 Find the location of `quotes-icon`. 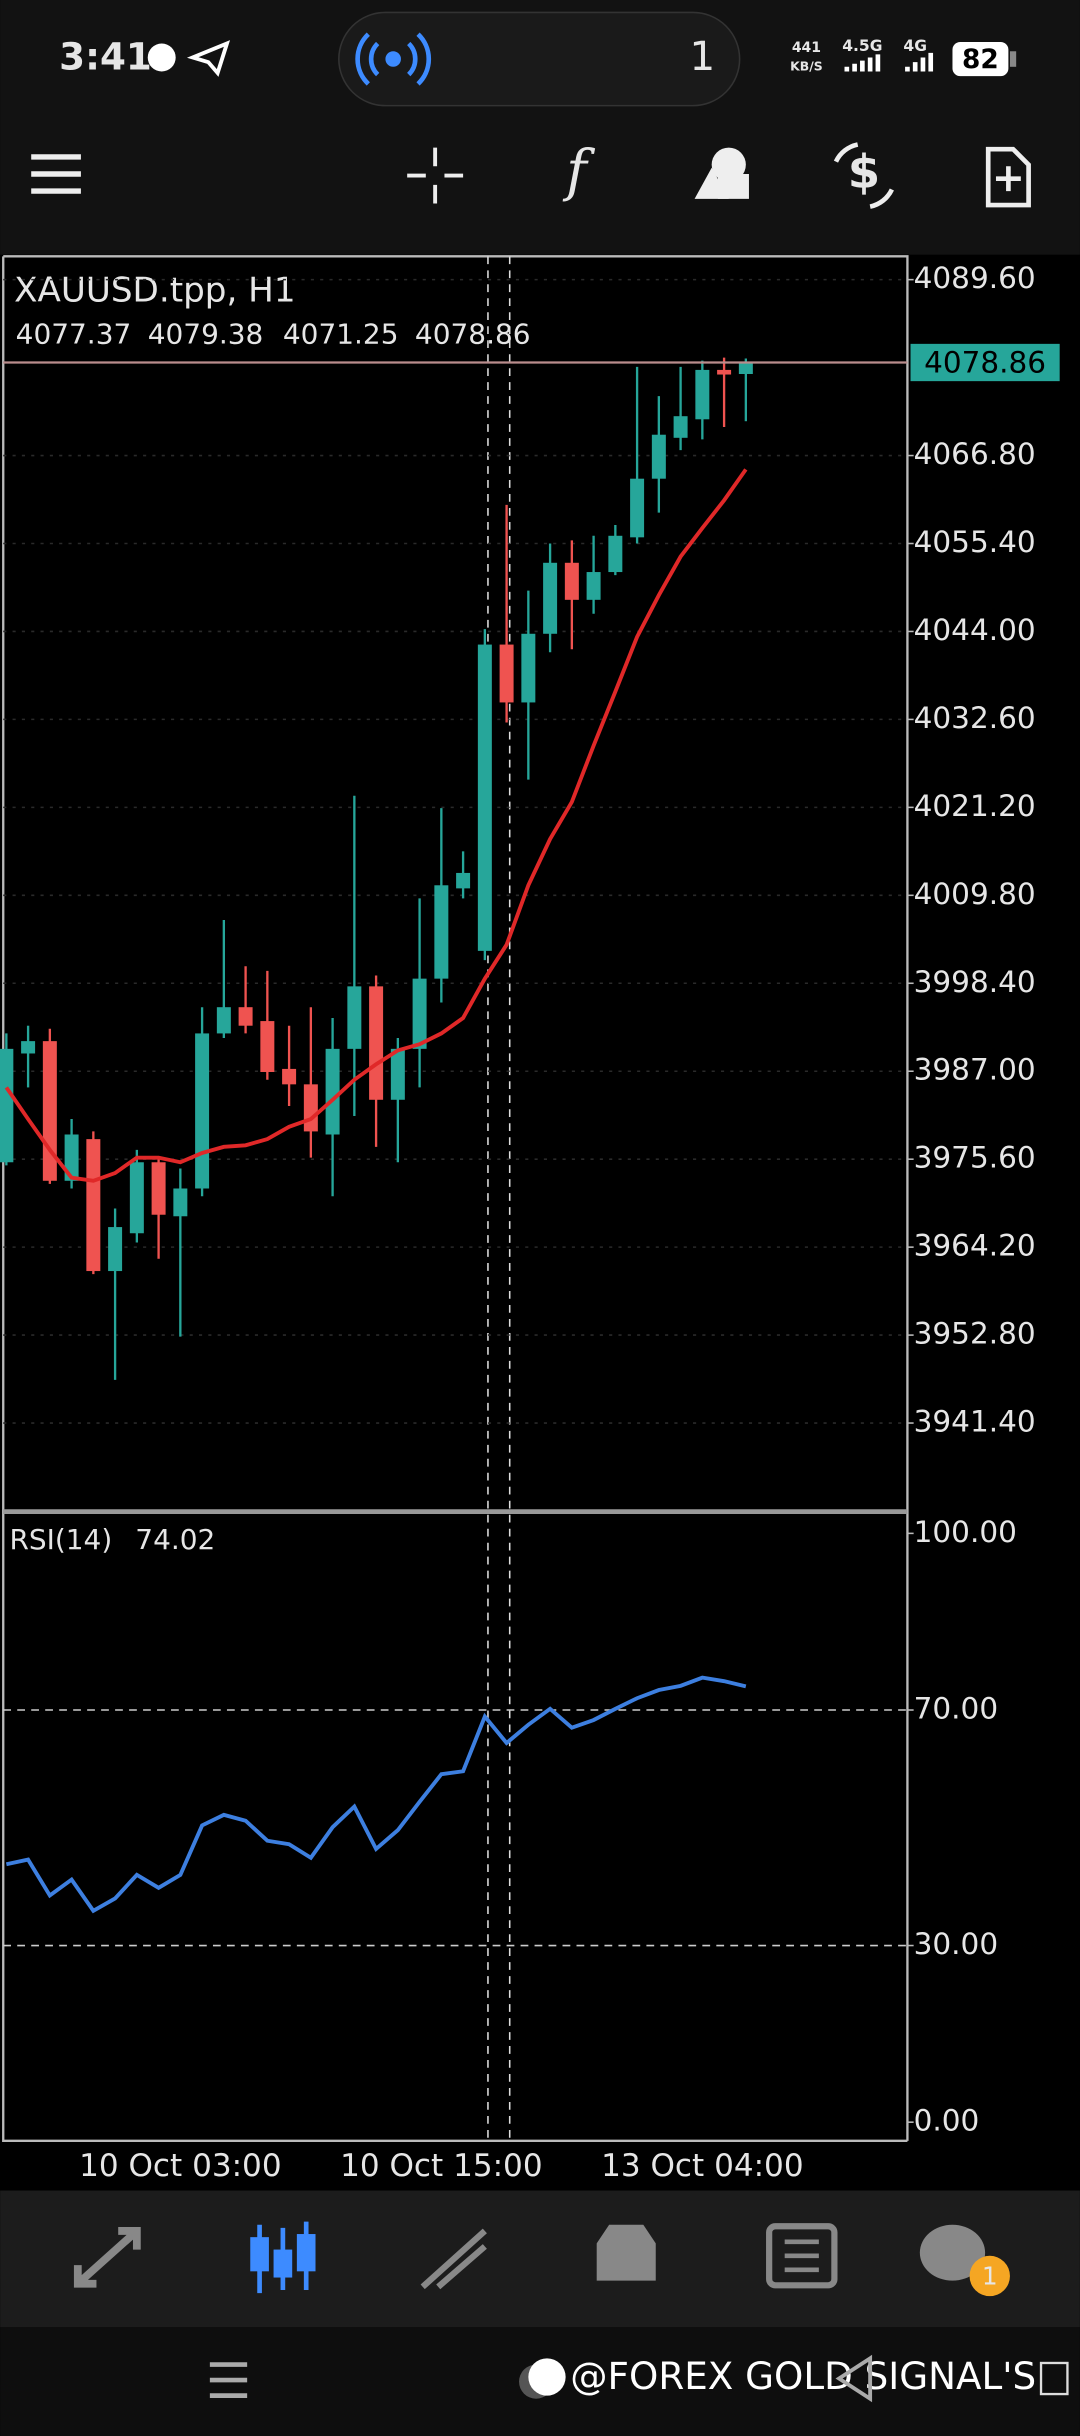

quotes-icon is located at coordinates (107, 2257).